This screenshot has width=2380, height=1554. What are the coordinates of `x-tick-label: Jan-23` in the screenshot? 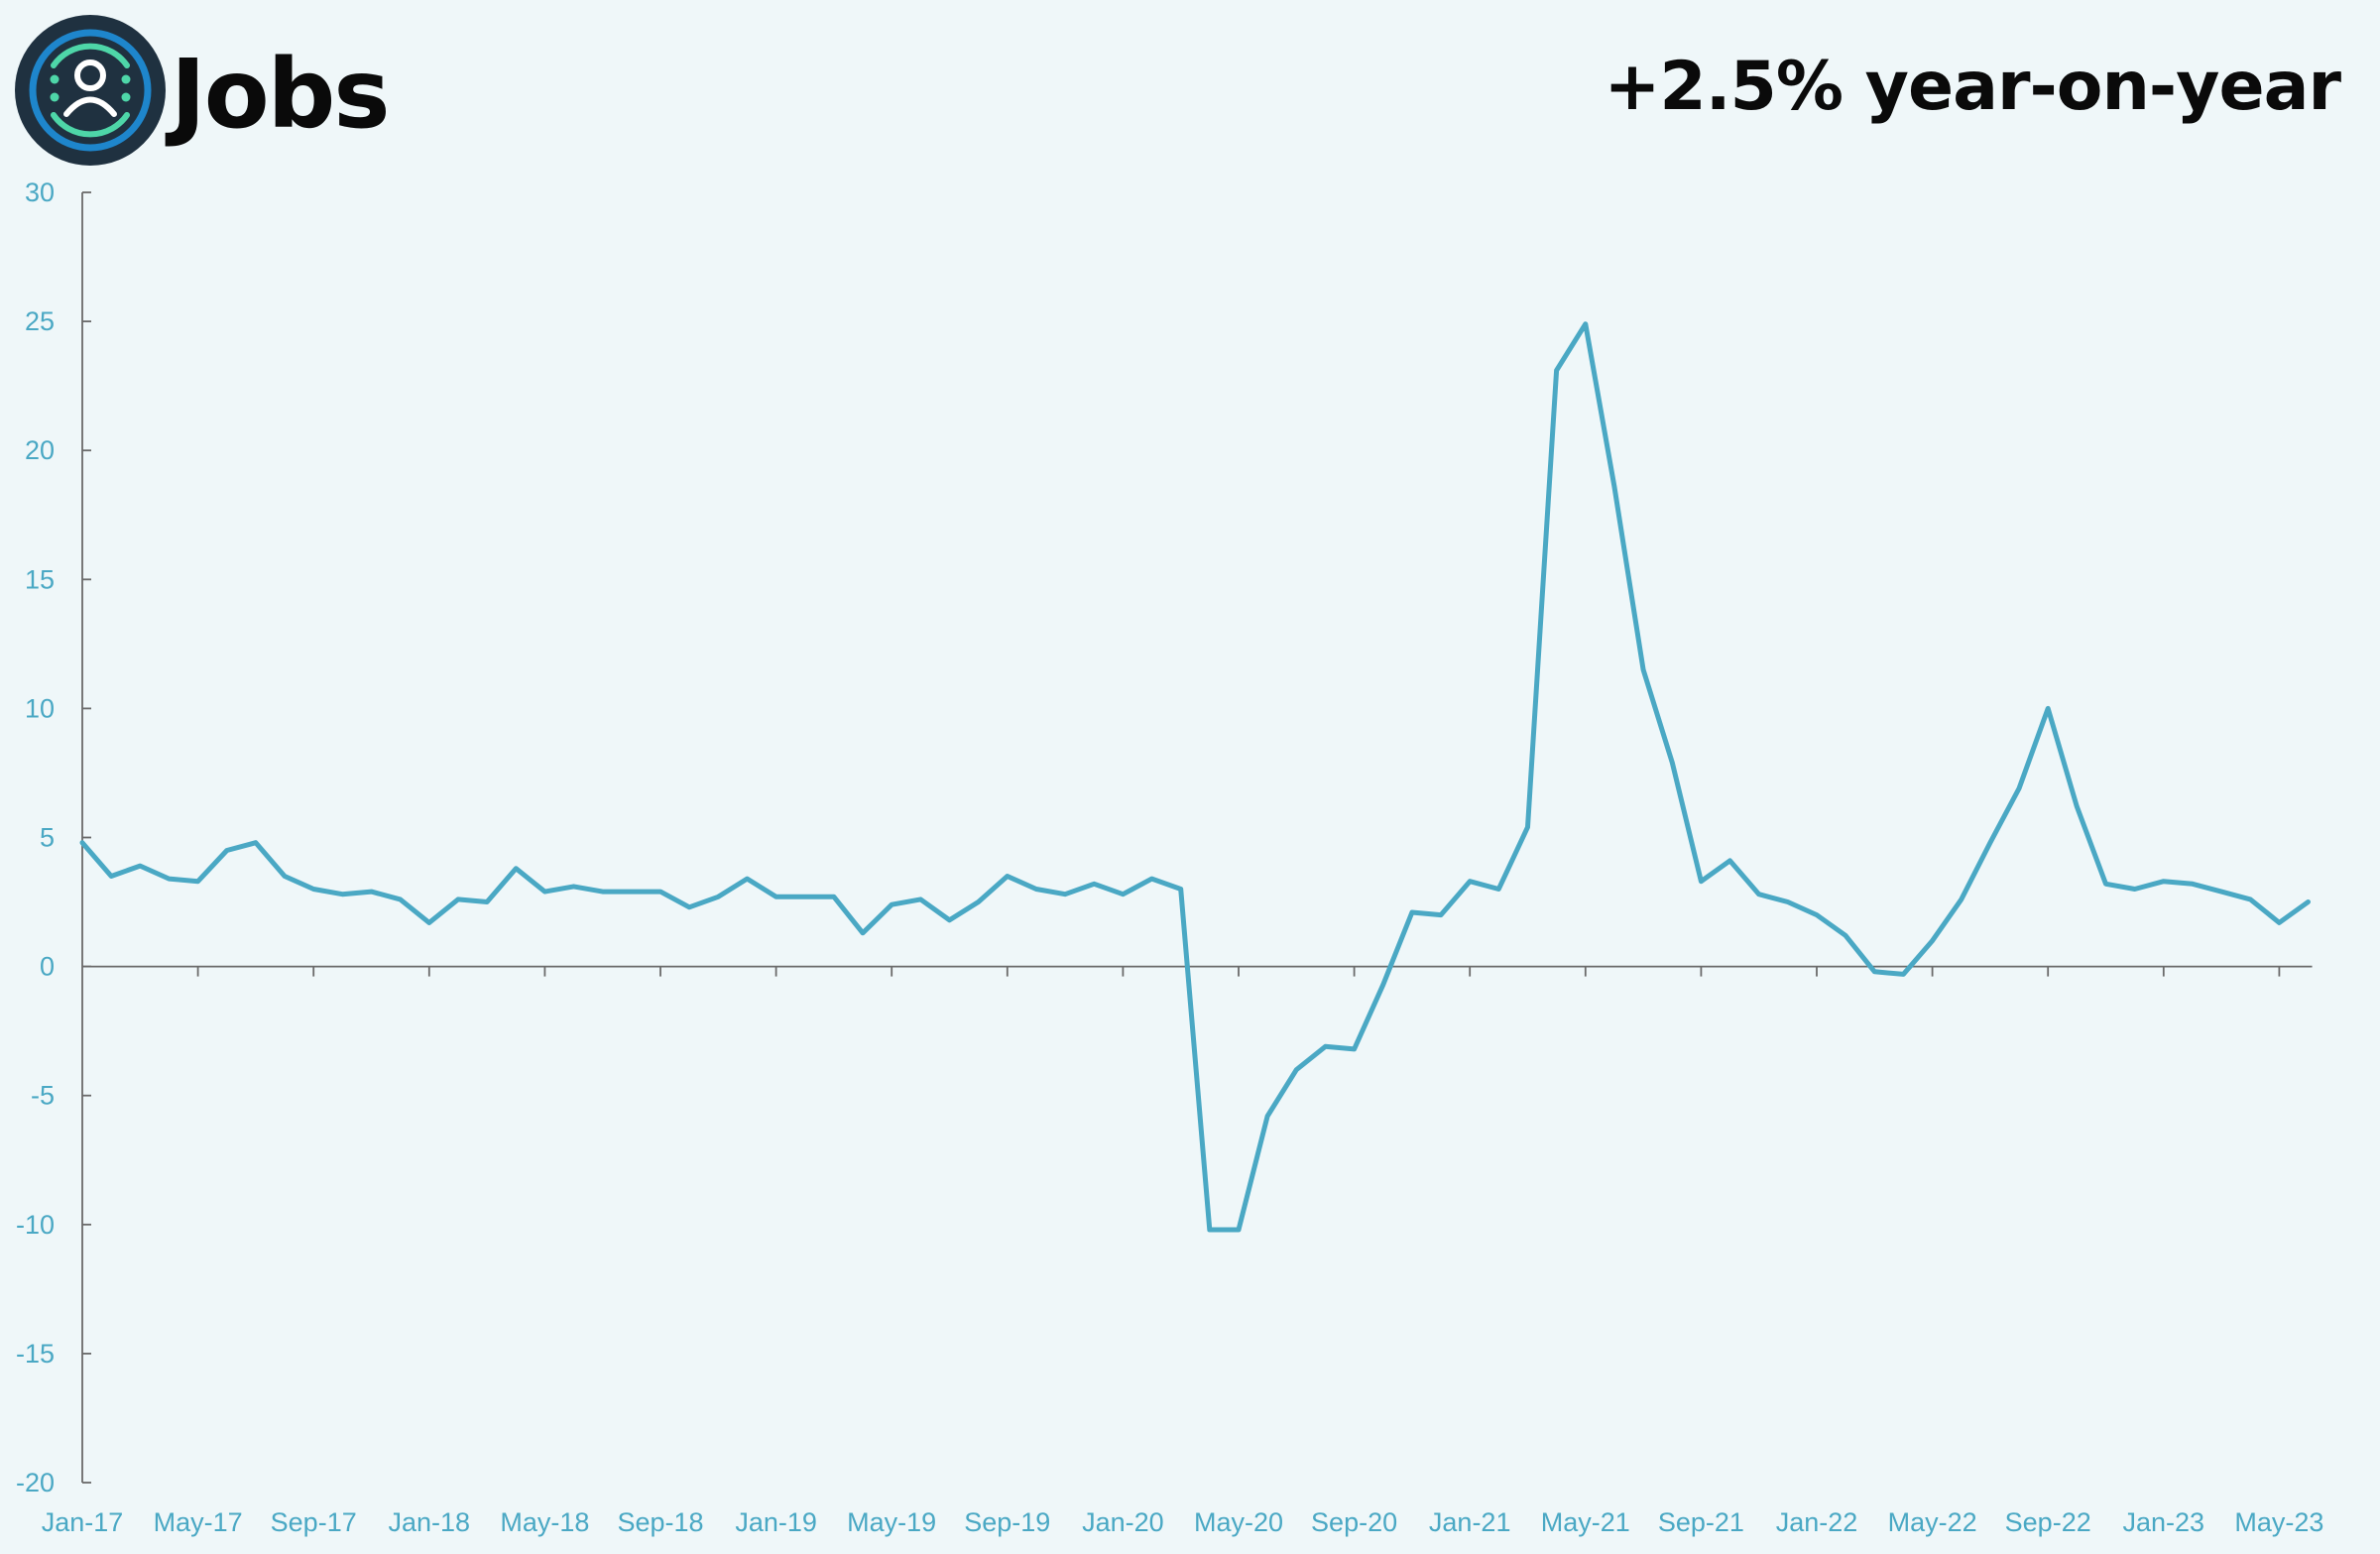 It's located at (2164, 1522).